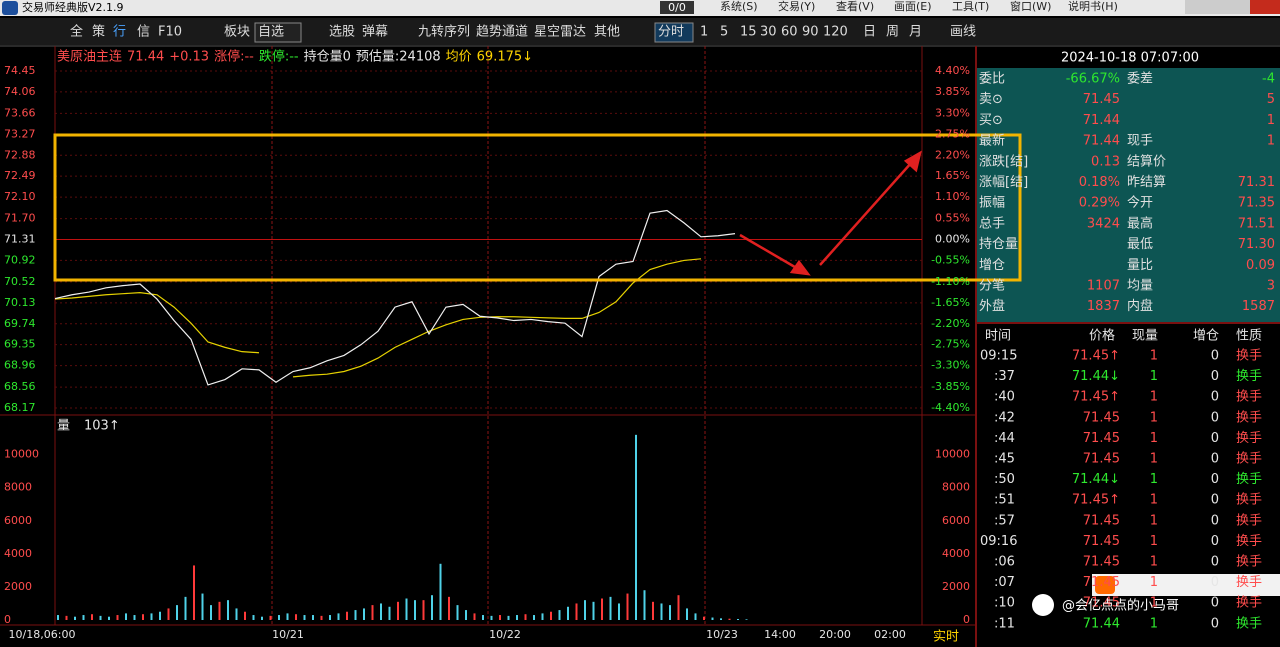 The image size is (1280, 647). I want to click on trade-cell: :07, so click(1004, 582).